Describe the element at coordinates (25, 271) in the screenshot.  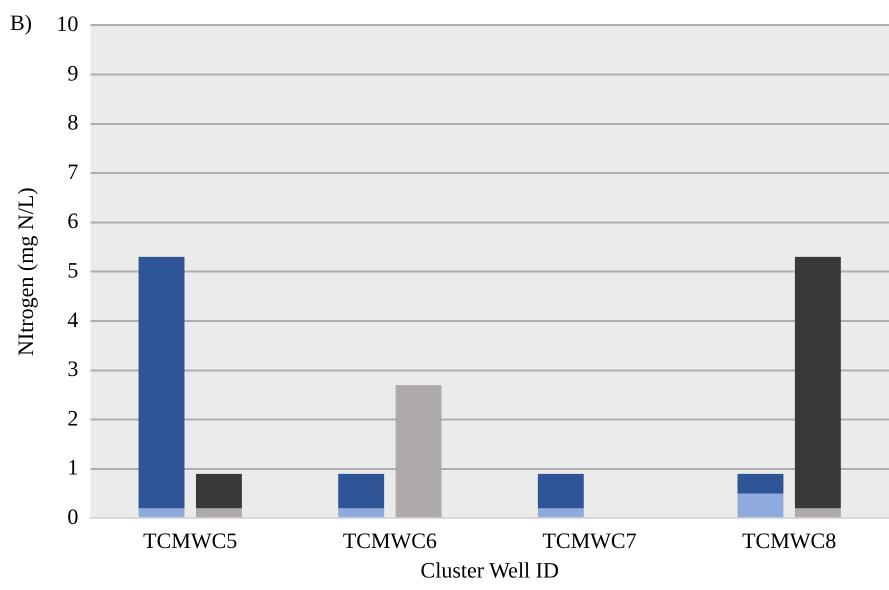
I see `y-axis-title: NItrogen (mg N/L)` at that location.